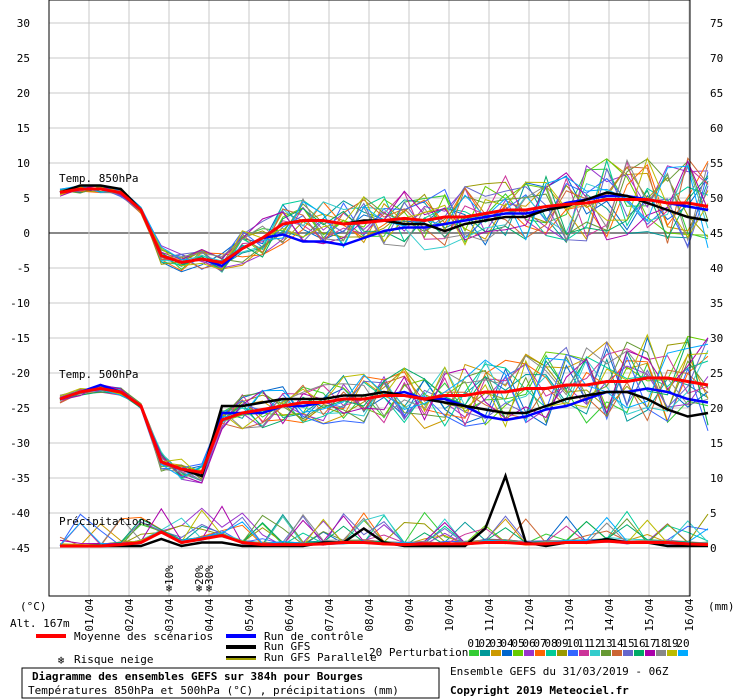 The image size is (740, 700). What do you see at coordinates (517, 643) in the screenshot?
I see `perturbation-id-label: 05` at bounding box center [517, 643].